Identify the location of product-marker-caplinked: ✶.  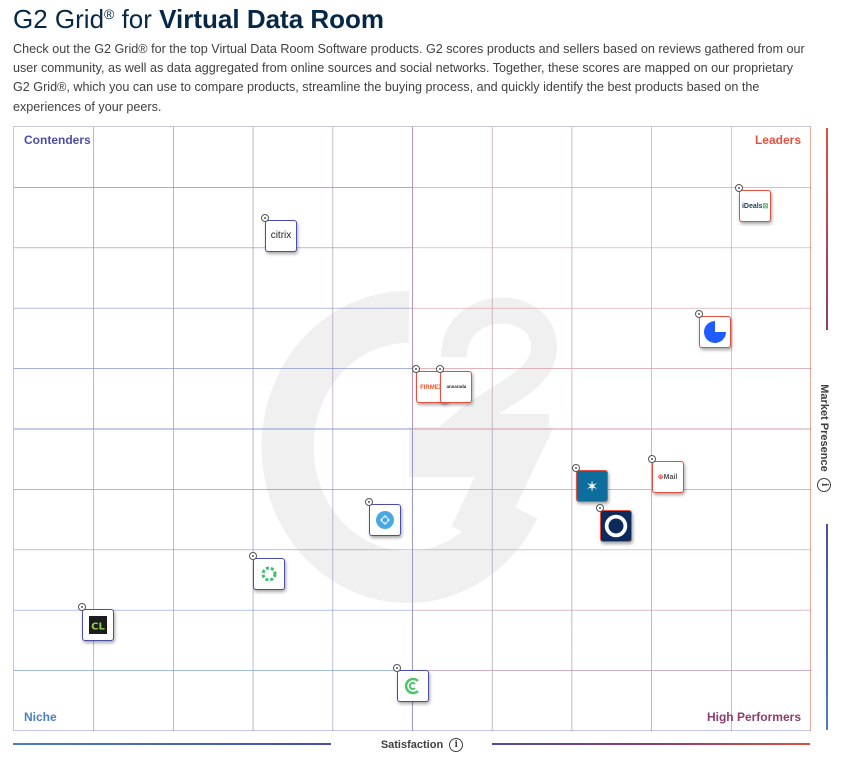
(589, 483).